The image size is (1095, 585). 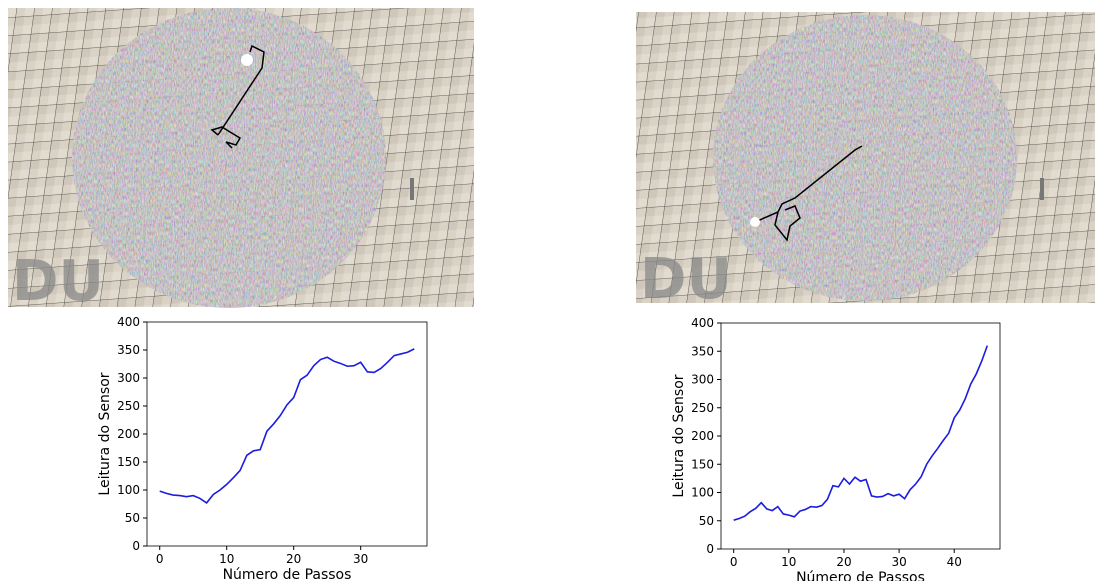 I want to click on x-tick-label: 40, so click(x=954, y=562).